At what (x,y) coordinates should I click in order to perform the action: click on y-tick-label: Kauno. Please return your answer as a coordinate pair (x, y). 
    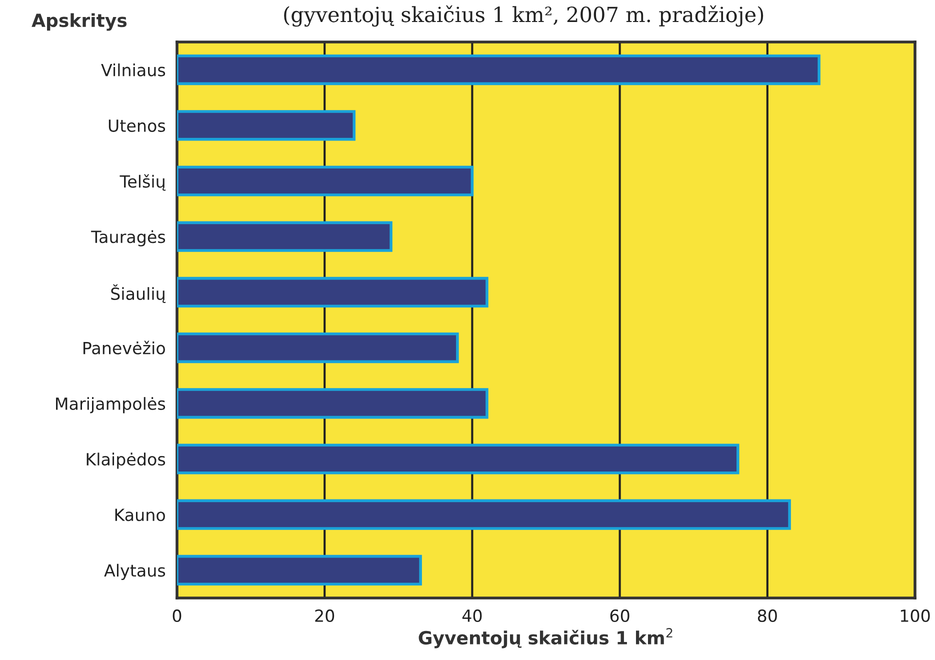
    Looking at the image, I should click on (140, 515).